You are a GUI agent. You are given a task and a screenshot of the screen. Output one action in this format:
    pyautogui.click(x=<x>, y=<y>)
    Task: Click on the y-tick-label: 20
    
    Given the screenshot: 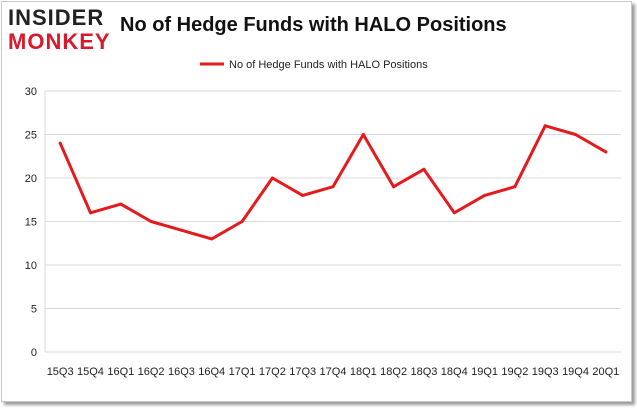 What is the action you would take?
    pyautogui.click(x=31, y=179)
    